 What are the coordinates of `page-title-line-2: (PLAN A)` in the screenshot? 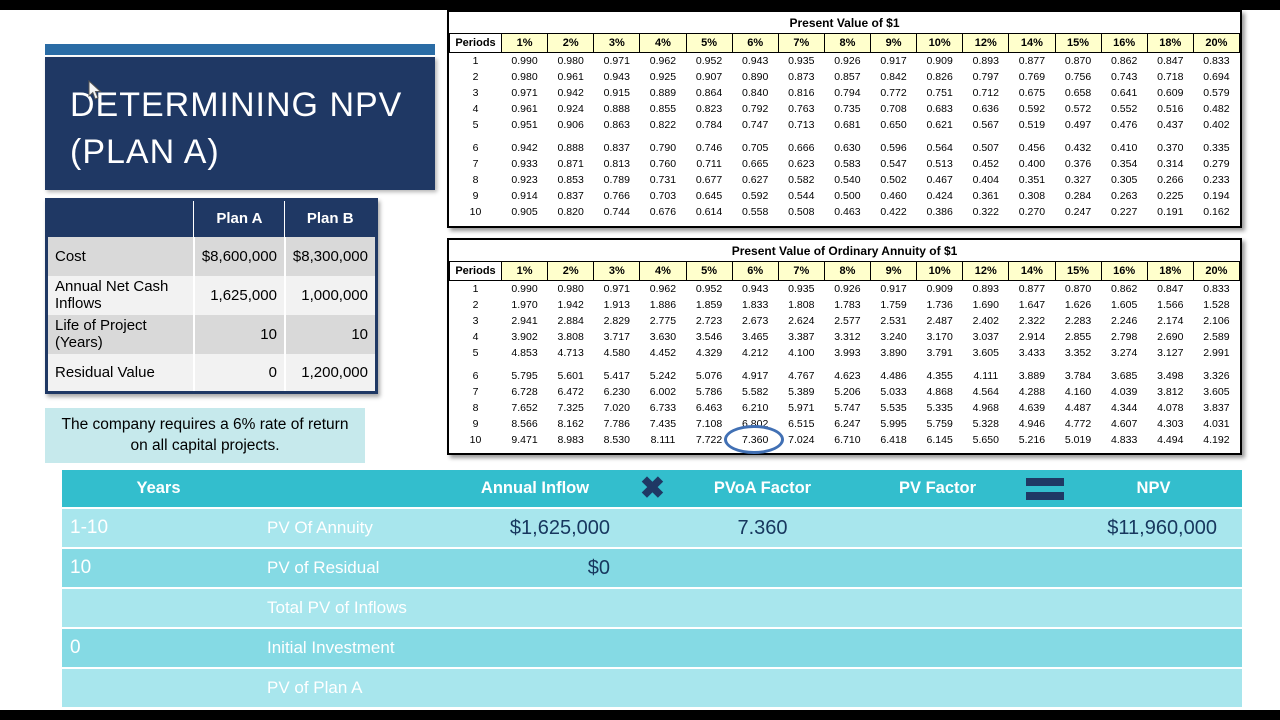 It's located at (145, 152).